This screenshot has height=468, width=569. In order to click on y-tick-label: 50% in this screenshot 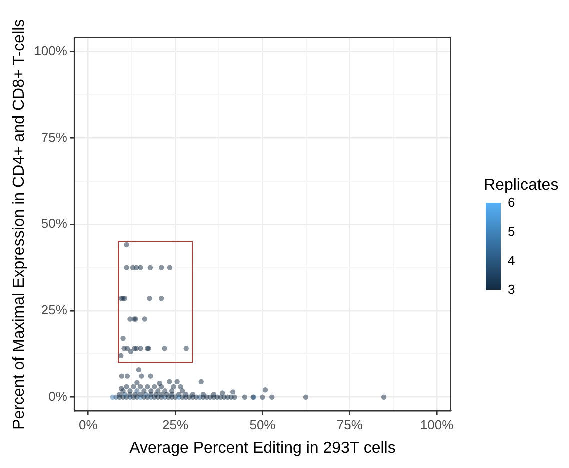, I will do `click(54, 224)`.